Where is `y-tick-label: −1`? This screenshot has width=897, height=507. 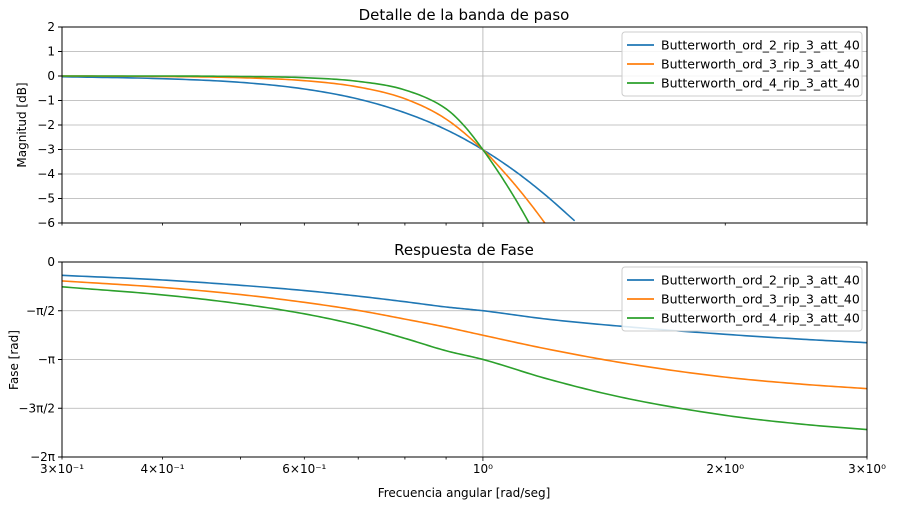 y-tick-label: −1 is located at coordinates (46, 101).